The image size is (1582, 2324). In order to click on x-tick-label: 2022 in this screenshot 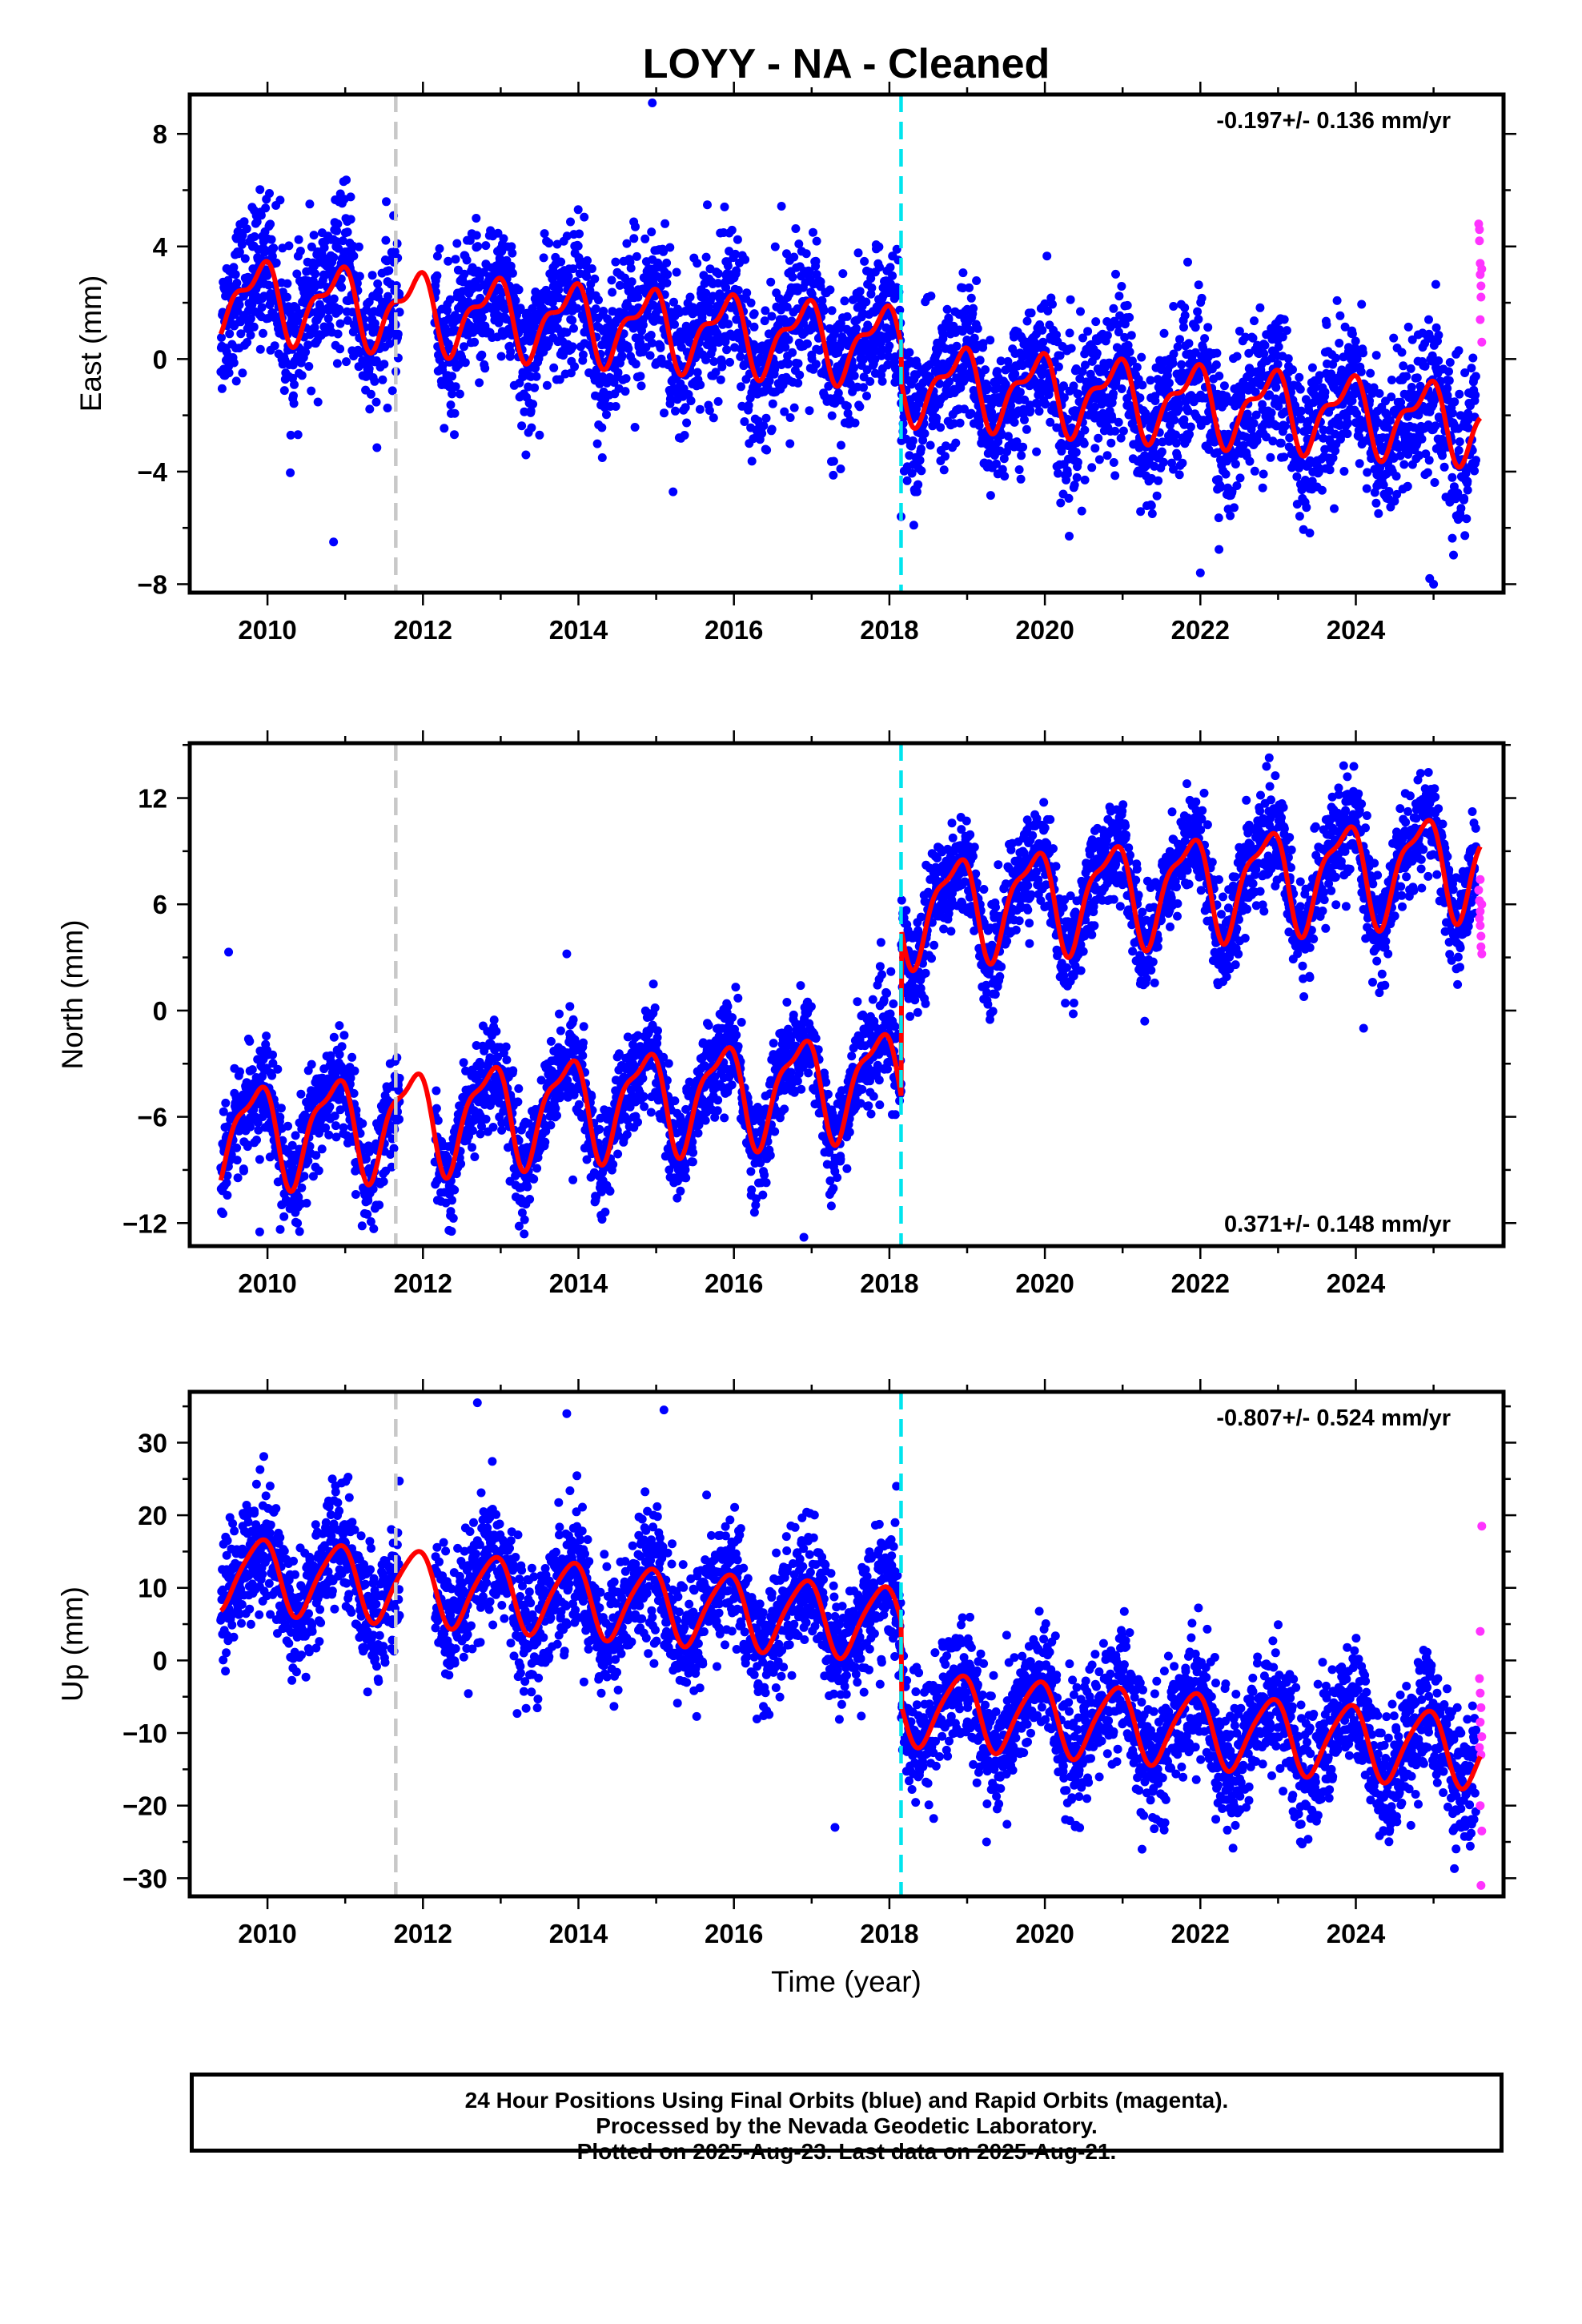, I will do `click(1200, 630)`.